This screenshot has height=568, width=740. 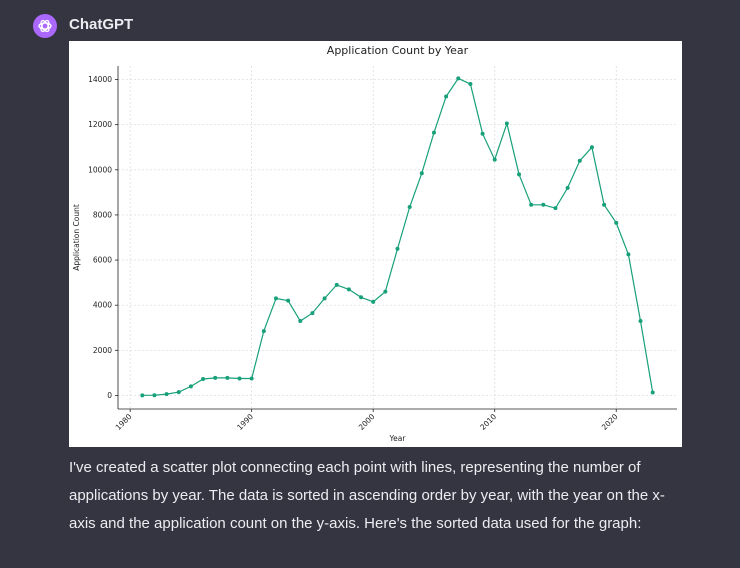 I want to click on y-tick-label: 12000, so click(x=100, y=124).